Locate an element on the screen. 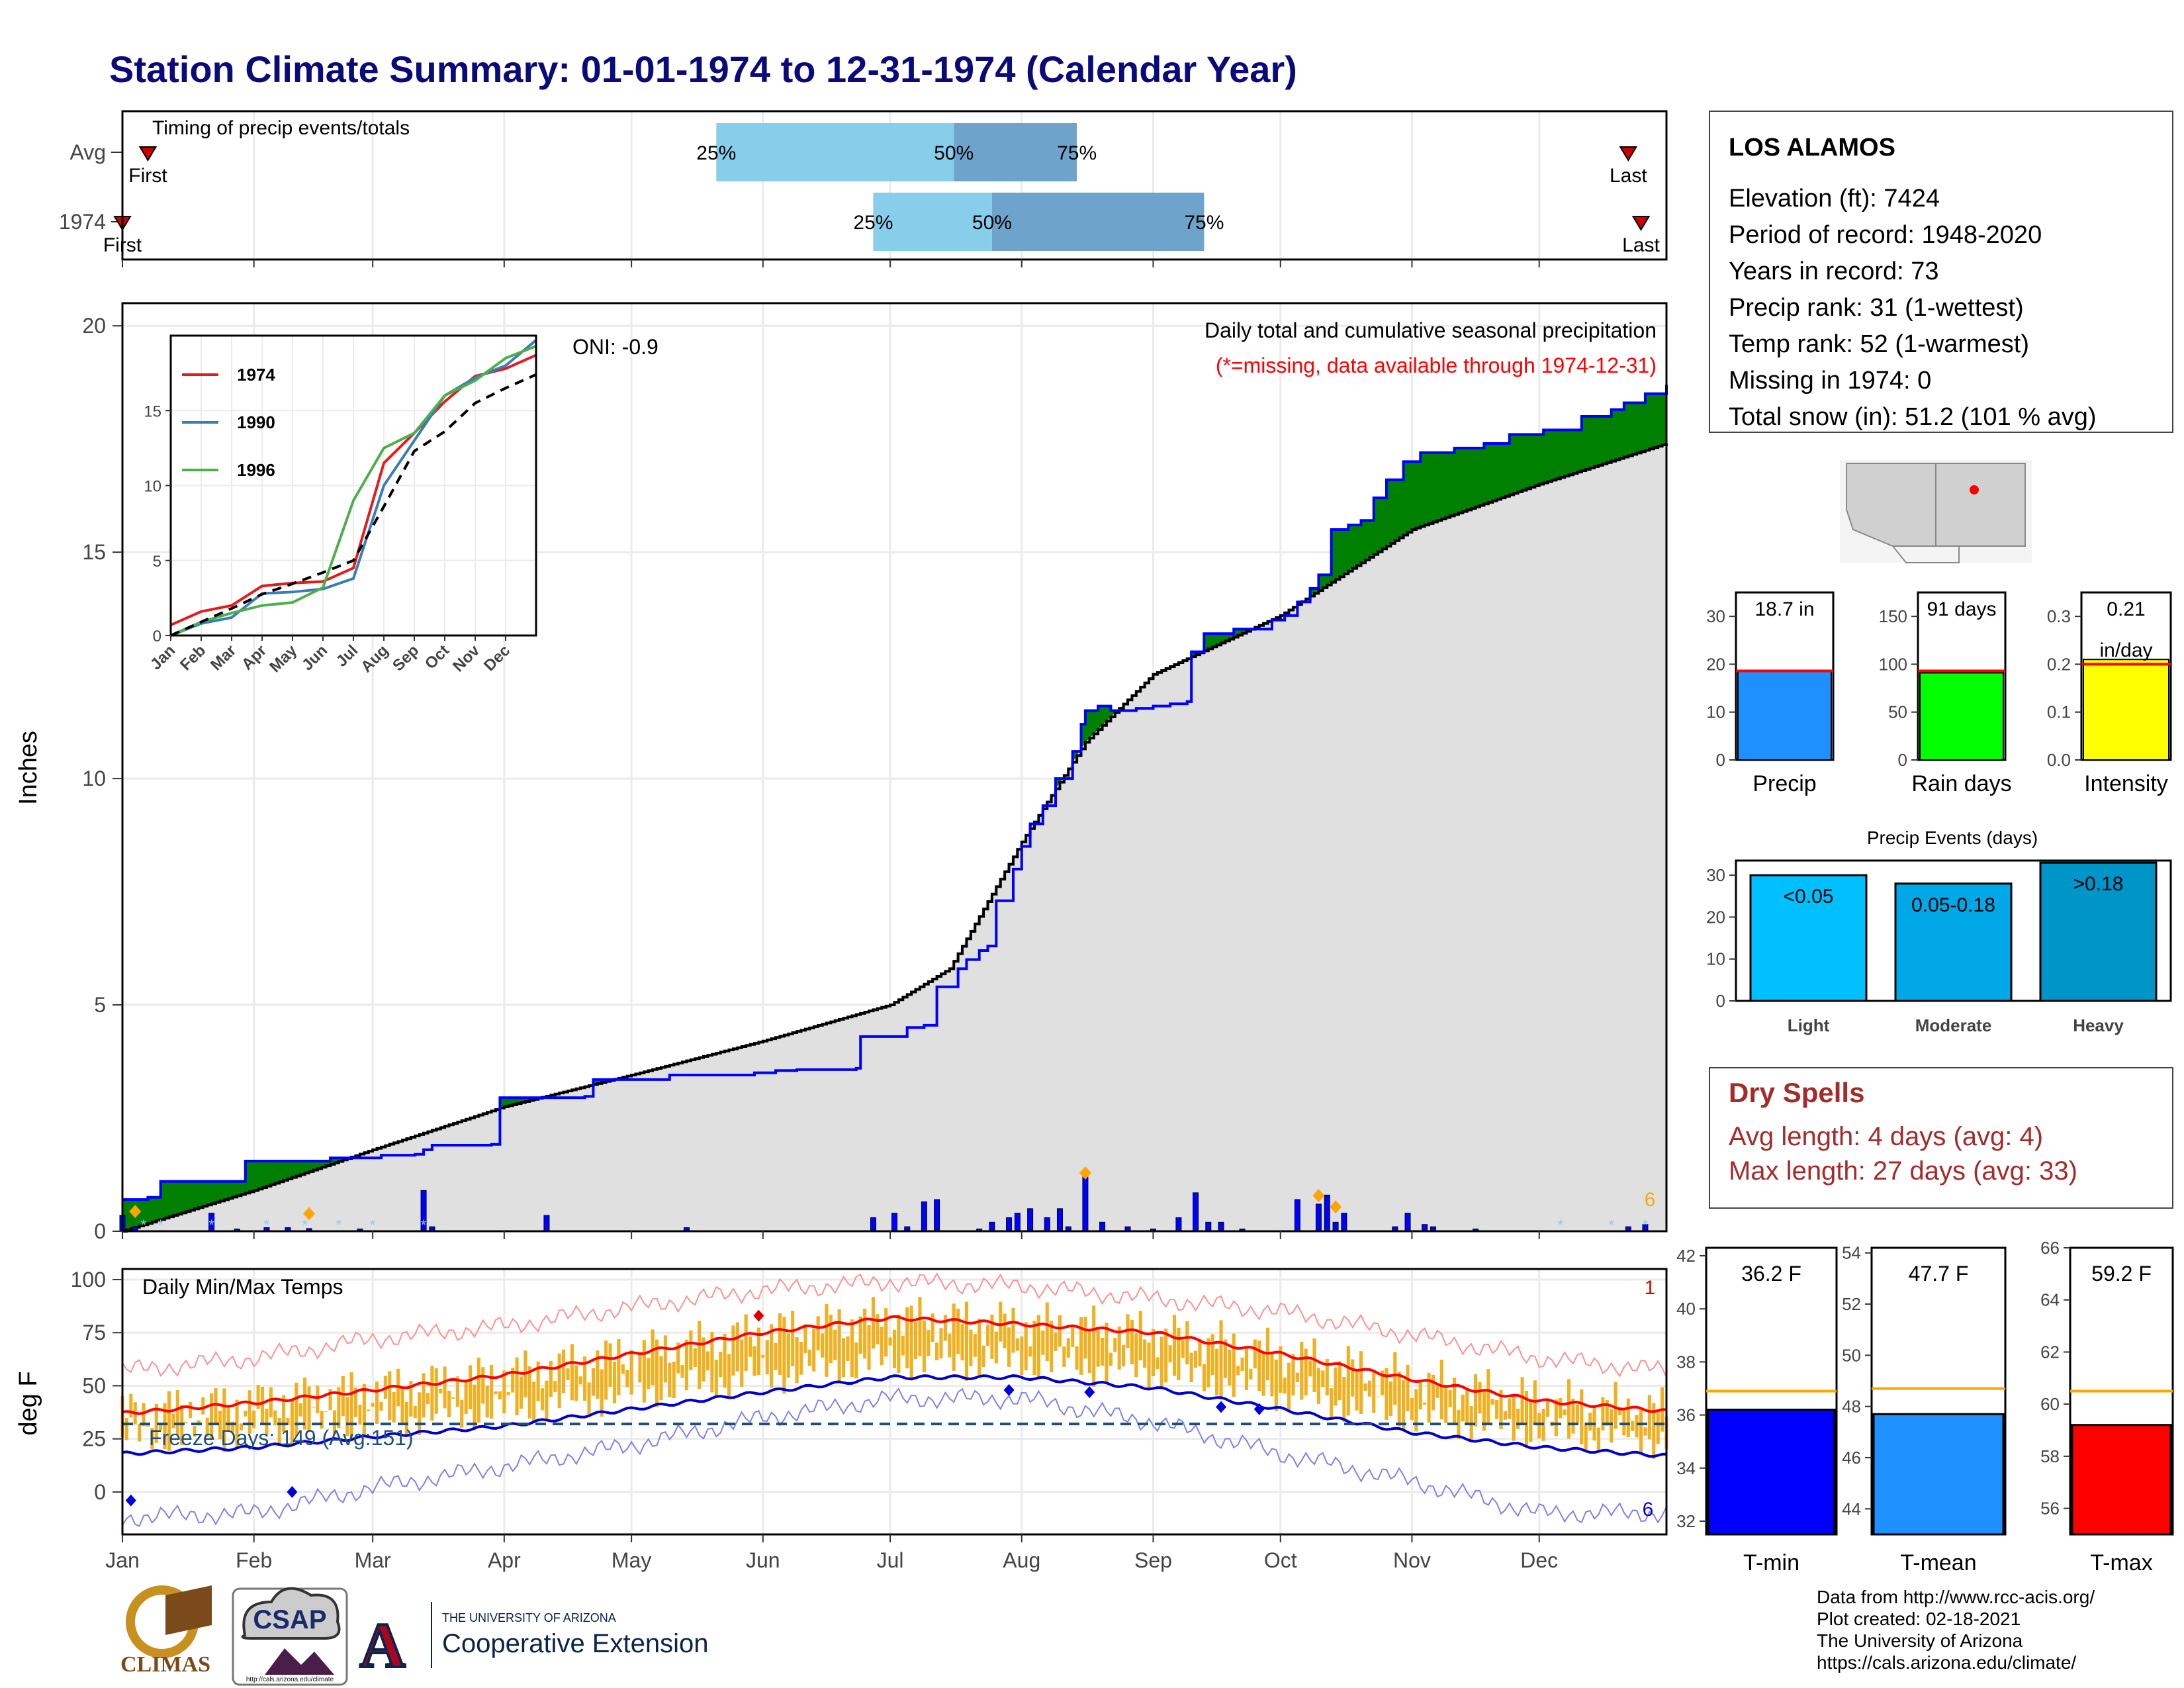  event-category-label: Moderate is located at coordinates (1954, 1025).